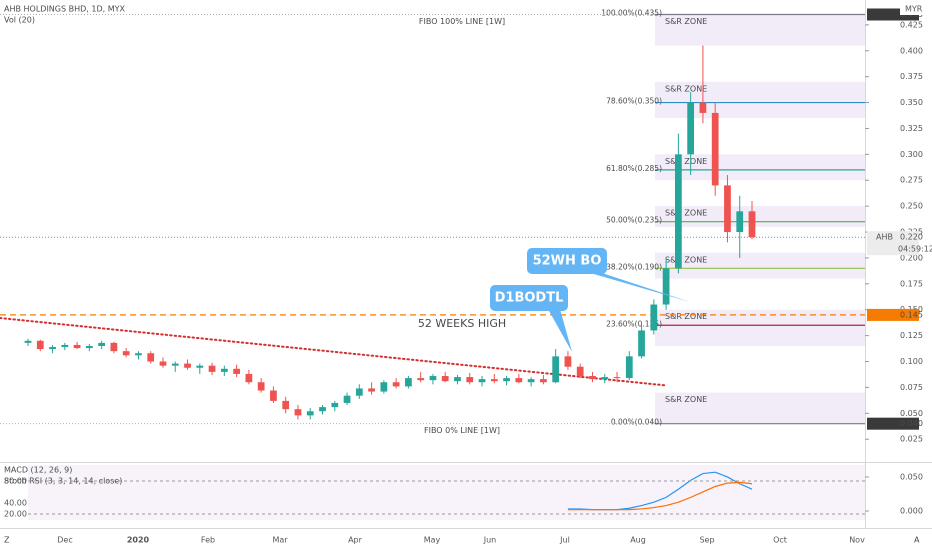 This screenshot has height=550, width=932. Describe the element at coordinates (780, 540) in the screenshot. I see `x-tick-label: Oct` at that location.